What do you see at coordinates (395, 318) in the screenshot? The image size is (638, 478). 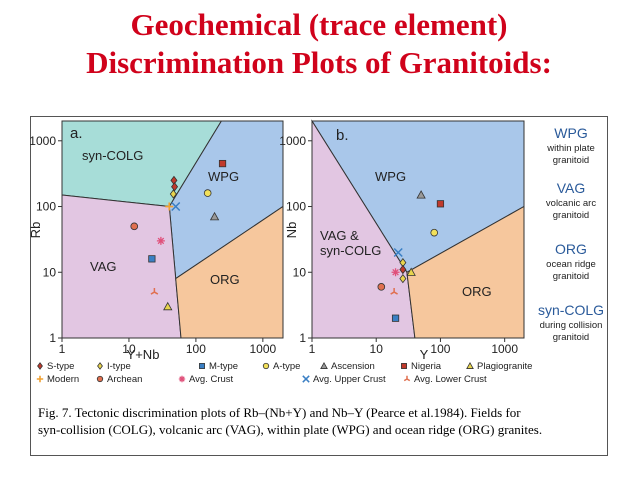 I see `panel-b-point-m-type` at bounding box center [395, 318].